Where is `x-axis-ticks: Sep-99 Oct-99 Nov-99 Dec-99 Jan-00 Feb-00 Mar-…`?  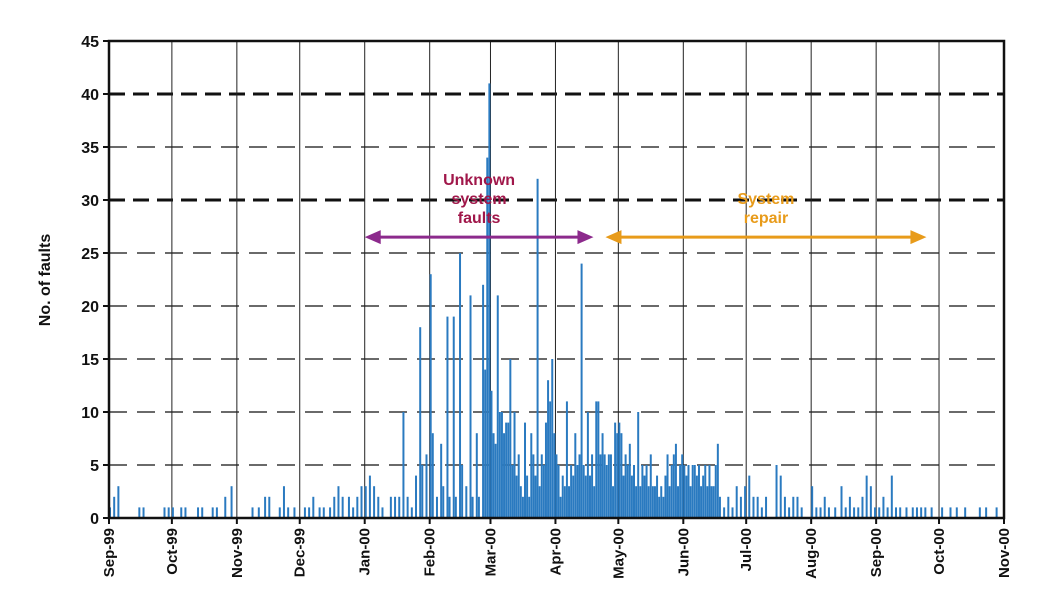
x-axis-ticks: Sep-99 Oct-99 Nov-99 Dec-99 Jan-00 Feb-00 Mar-… is located at coordinates (557, 548).